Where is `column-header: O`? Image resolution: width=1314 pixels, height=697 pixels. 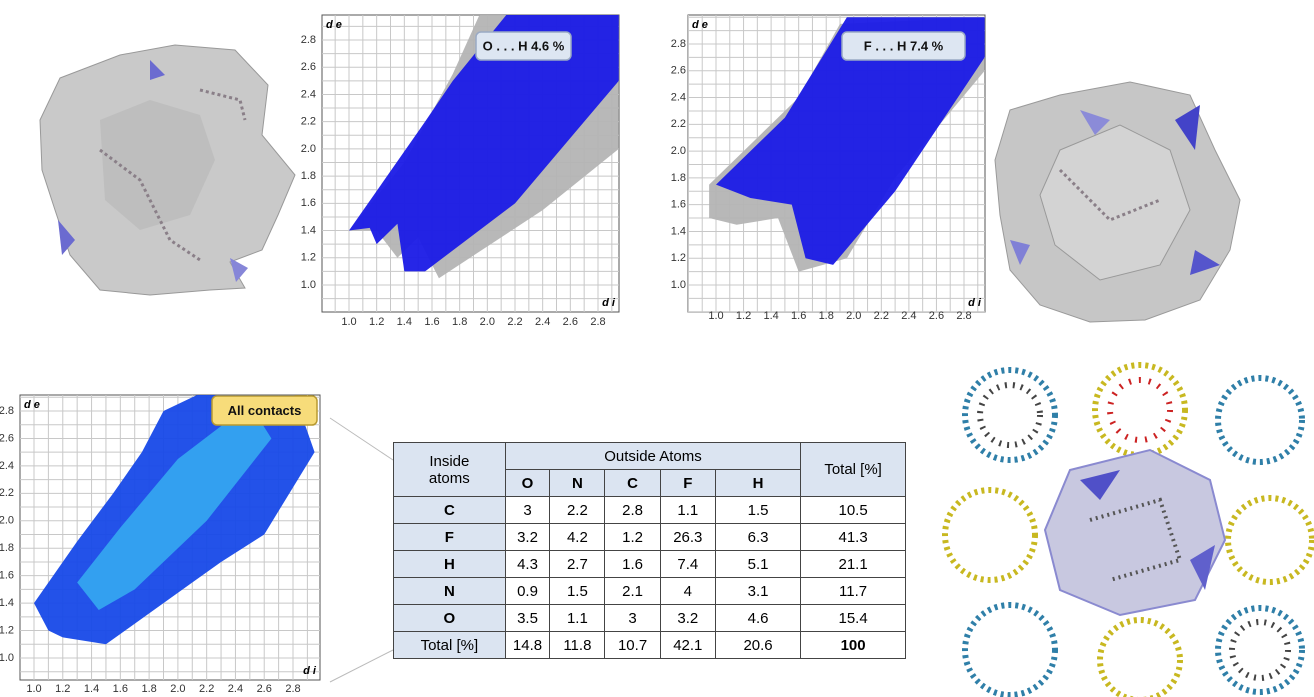 column-header: O is located at coordinates (527, 483).